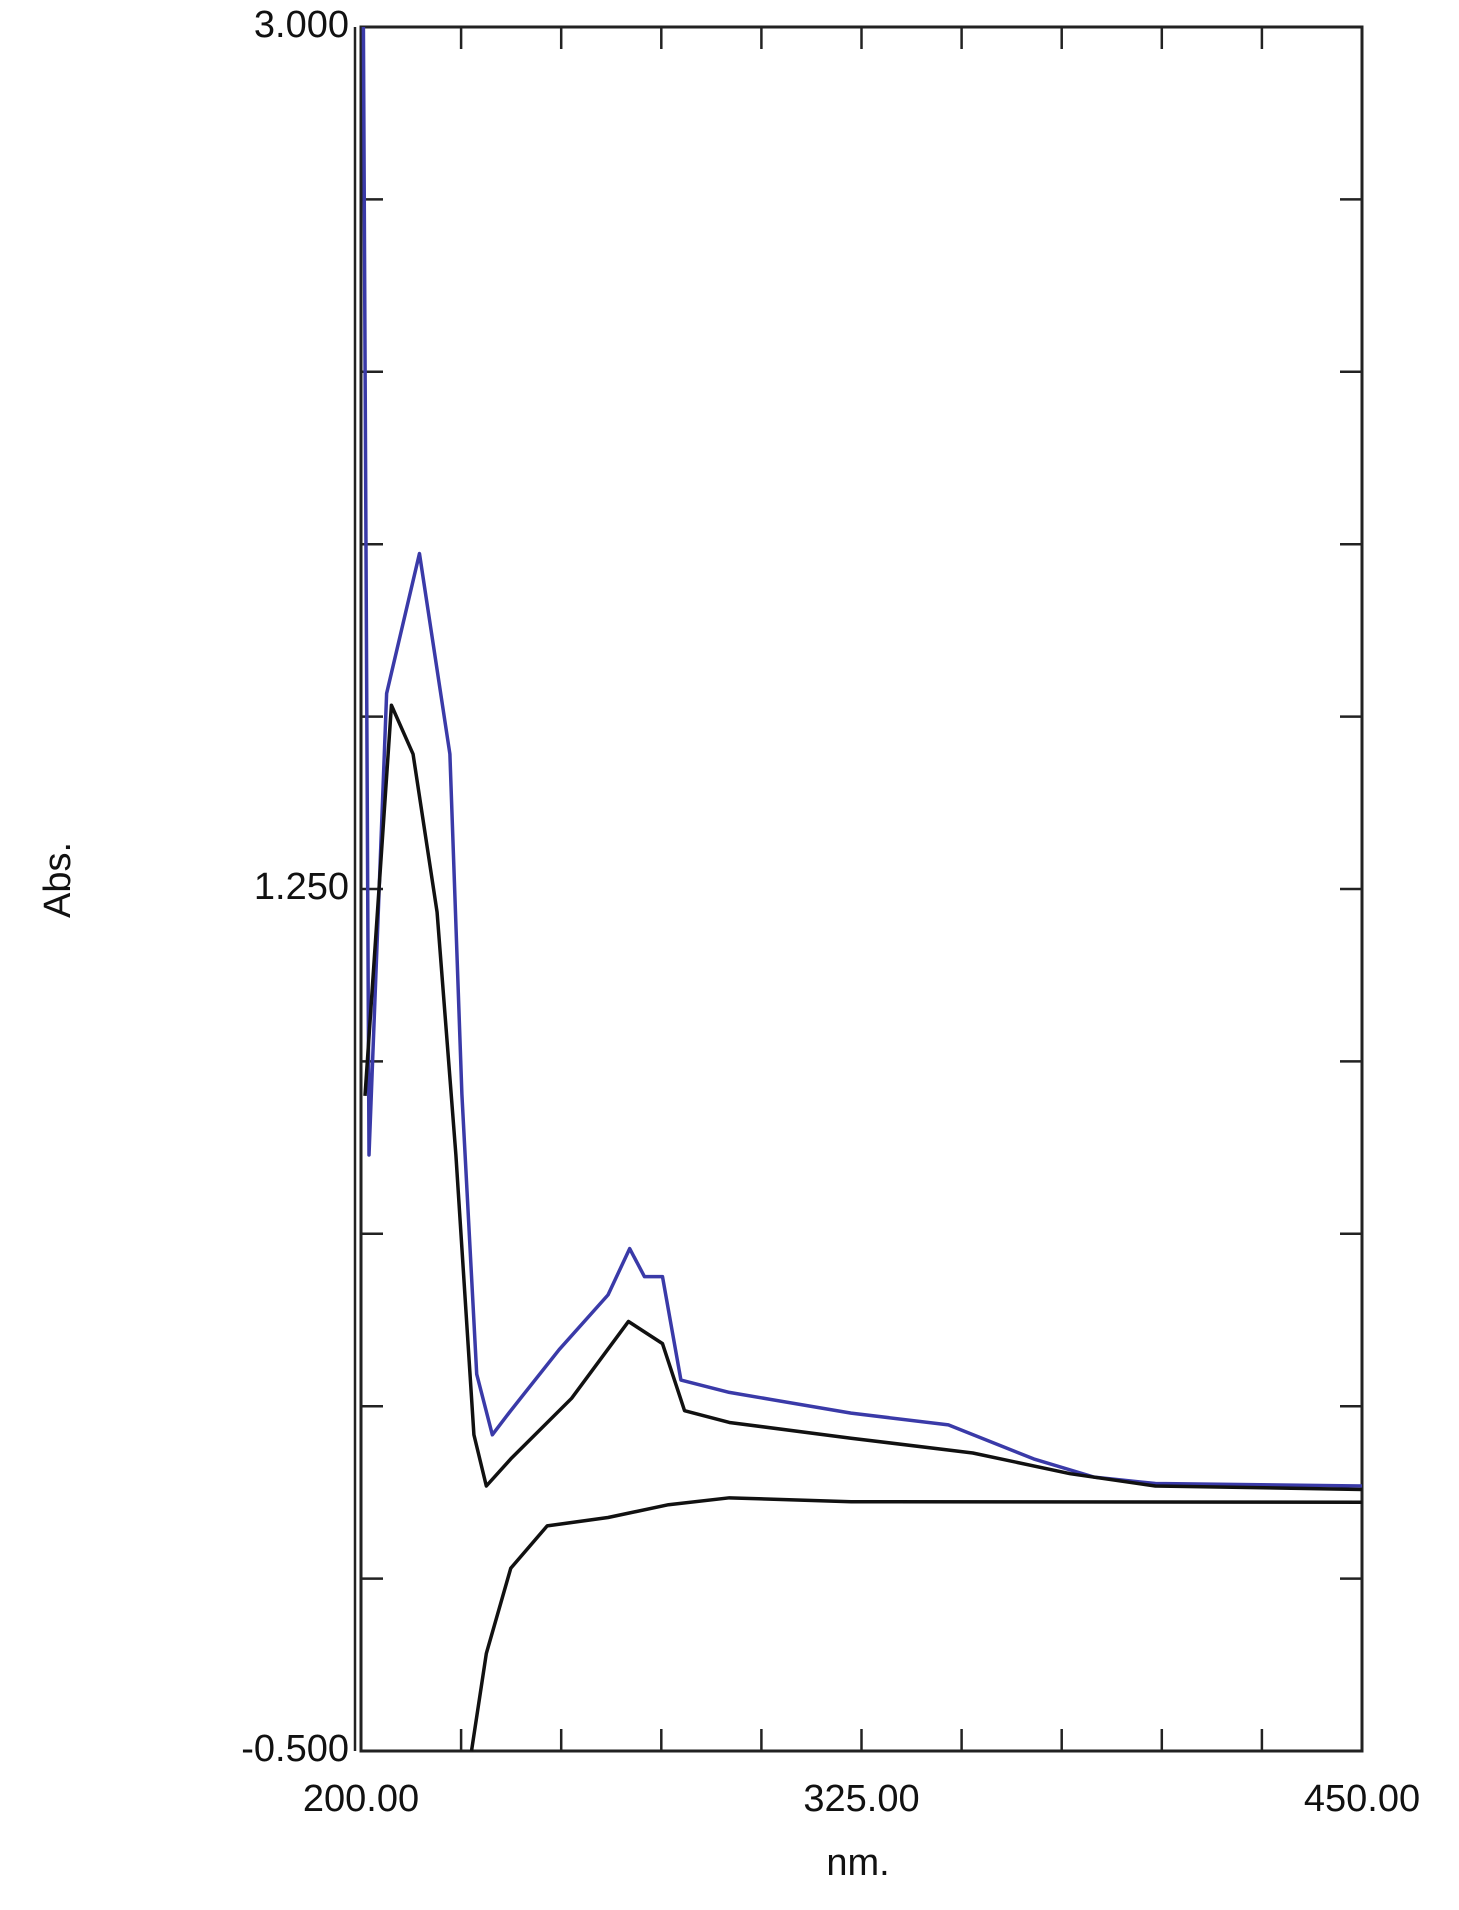  I want to click on y-tick-label: -0.500, so click(295, 1749).